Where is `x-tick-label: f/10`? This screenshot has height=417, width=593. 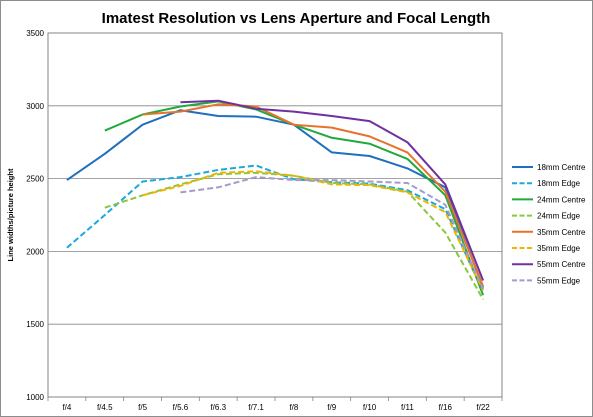
x-tick-label: f/10 is located at coordinates (370, 407).